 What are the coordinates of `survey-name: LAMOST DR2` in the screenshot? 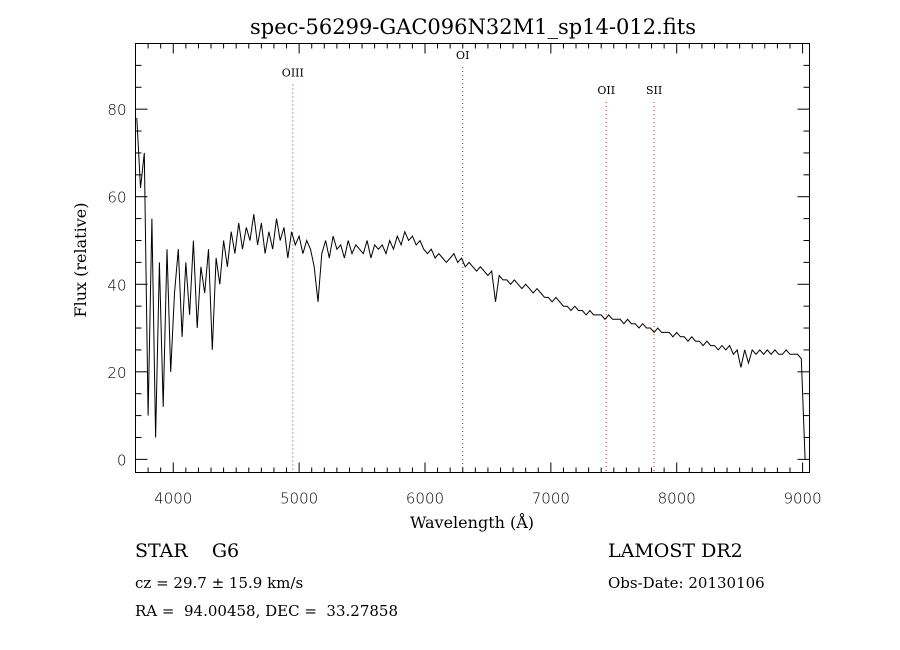 It's located at (675, 551).